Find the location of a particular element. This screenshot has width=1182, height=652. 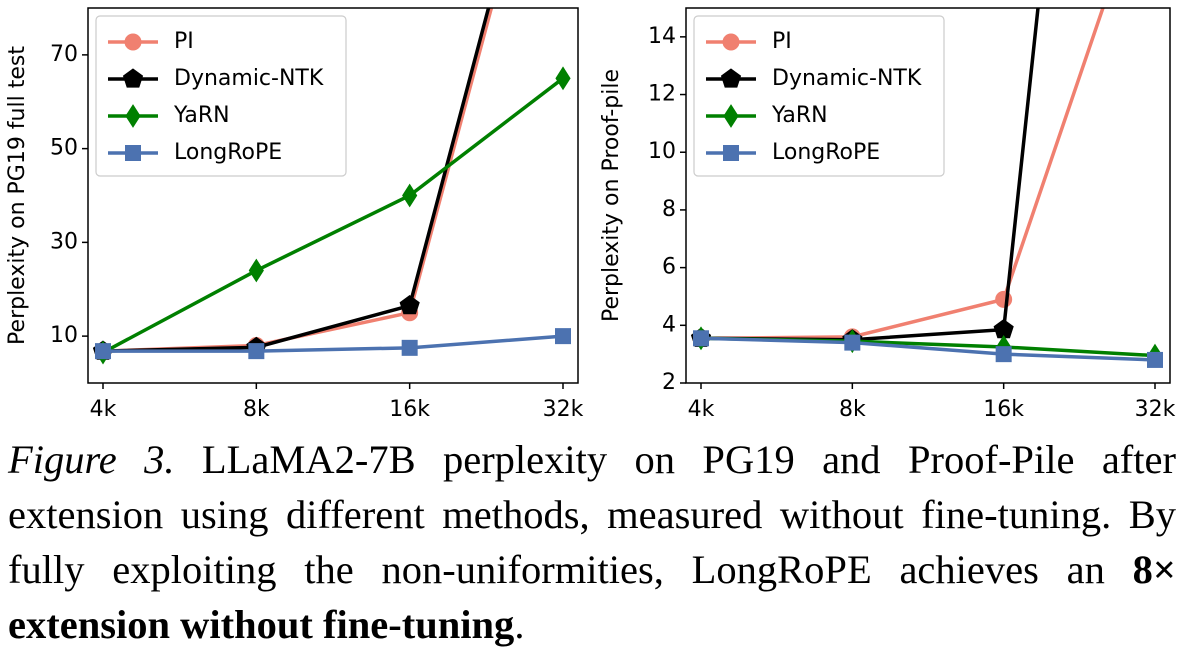

y-tick-label: 6 is located at coordinates (669, 267).